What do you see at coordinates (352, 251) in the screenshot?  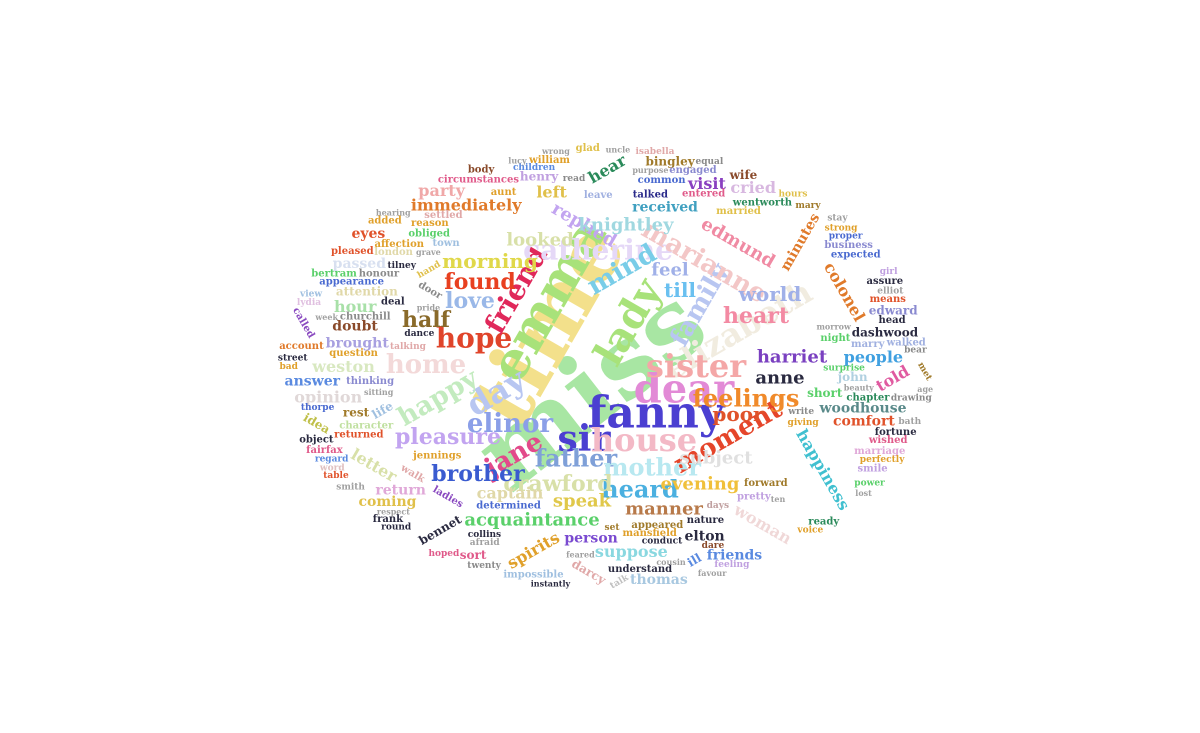 I see `cloud-word: pleased` at bounding box center [352, 251].